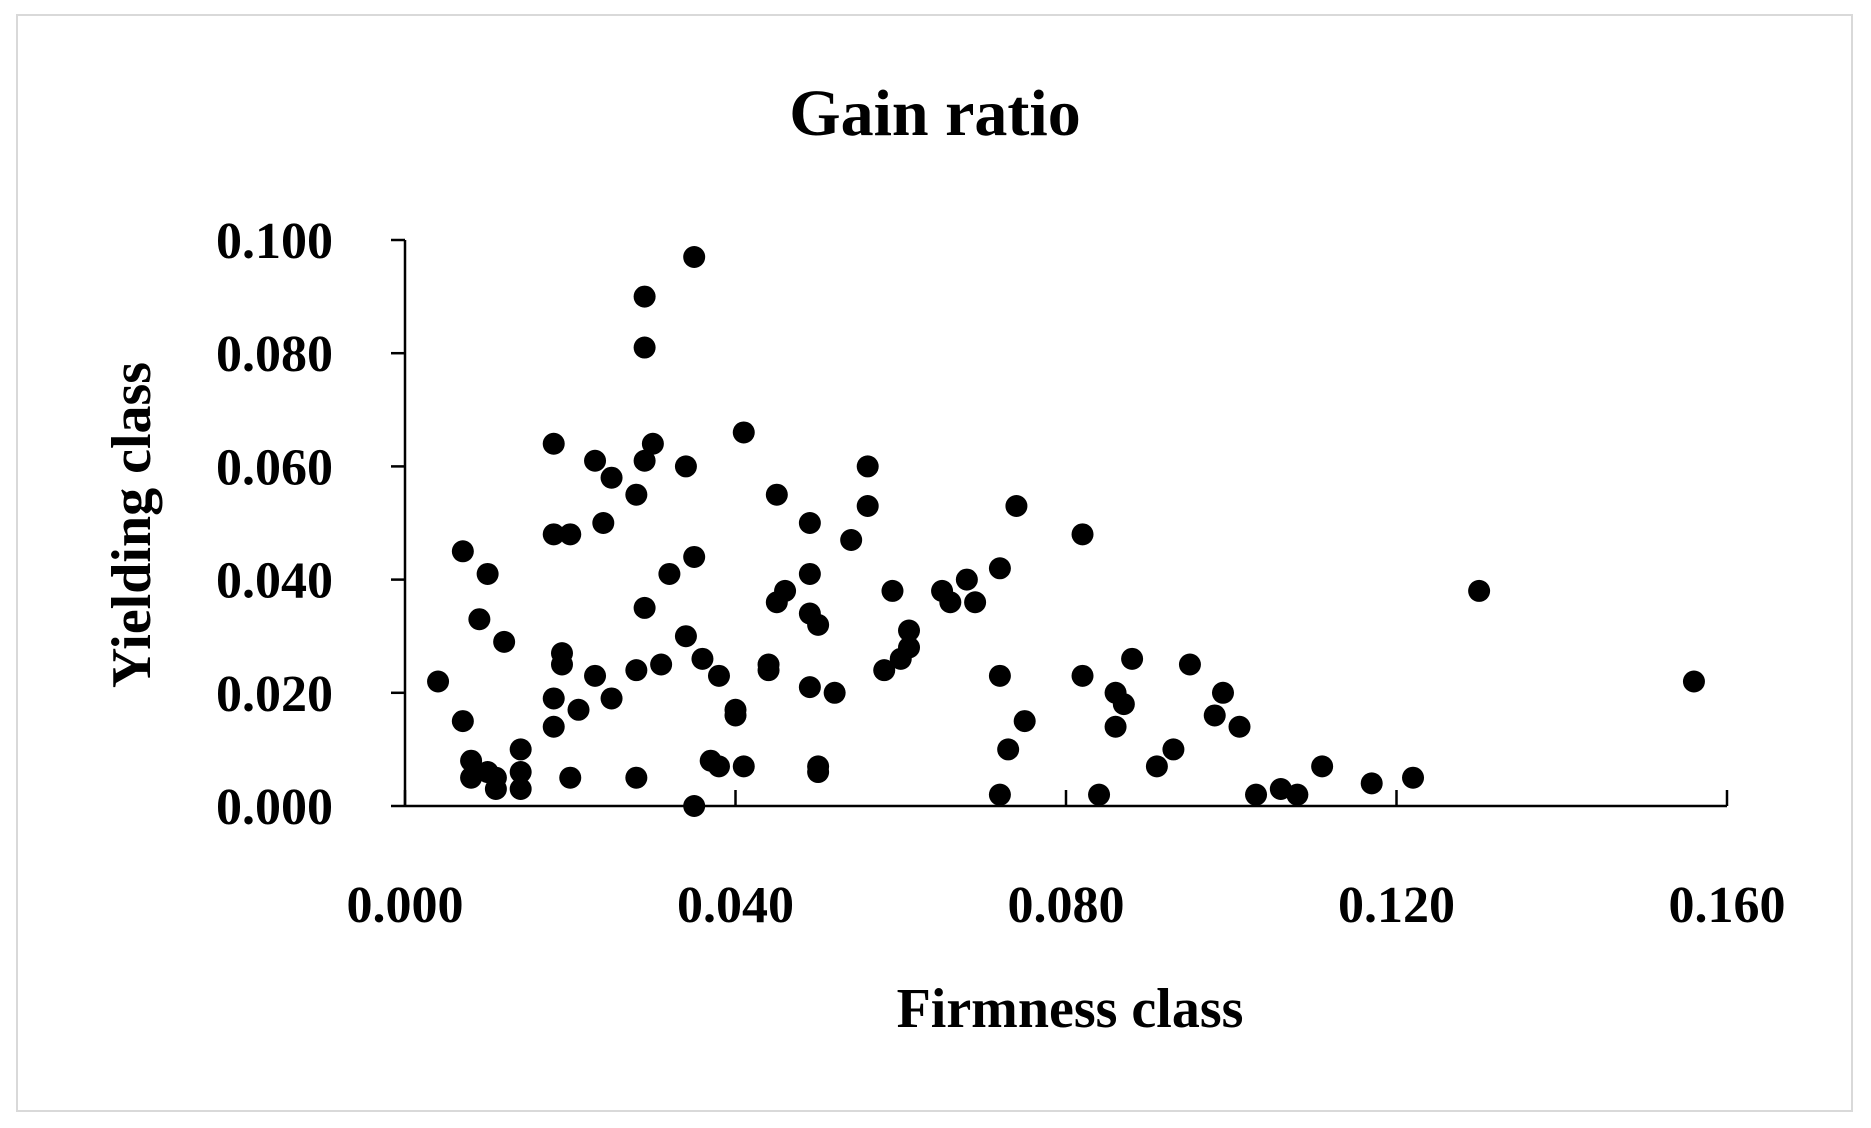 This screenshot has width=1871, height=1128. Describe the element at coordinates (274, 241) in the screenshot. I see `y-tick-label: 0.100` at that location.